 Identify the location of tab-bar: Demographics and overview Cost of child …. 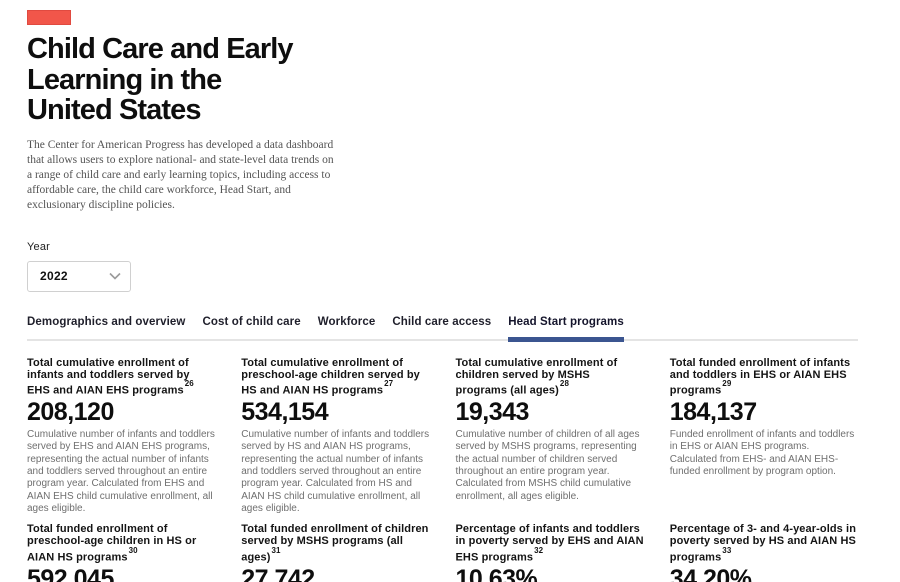
(442, 328).